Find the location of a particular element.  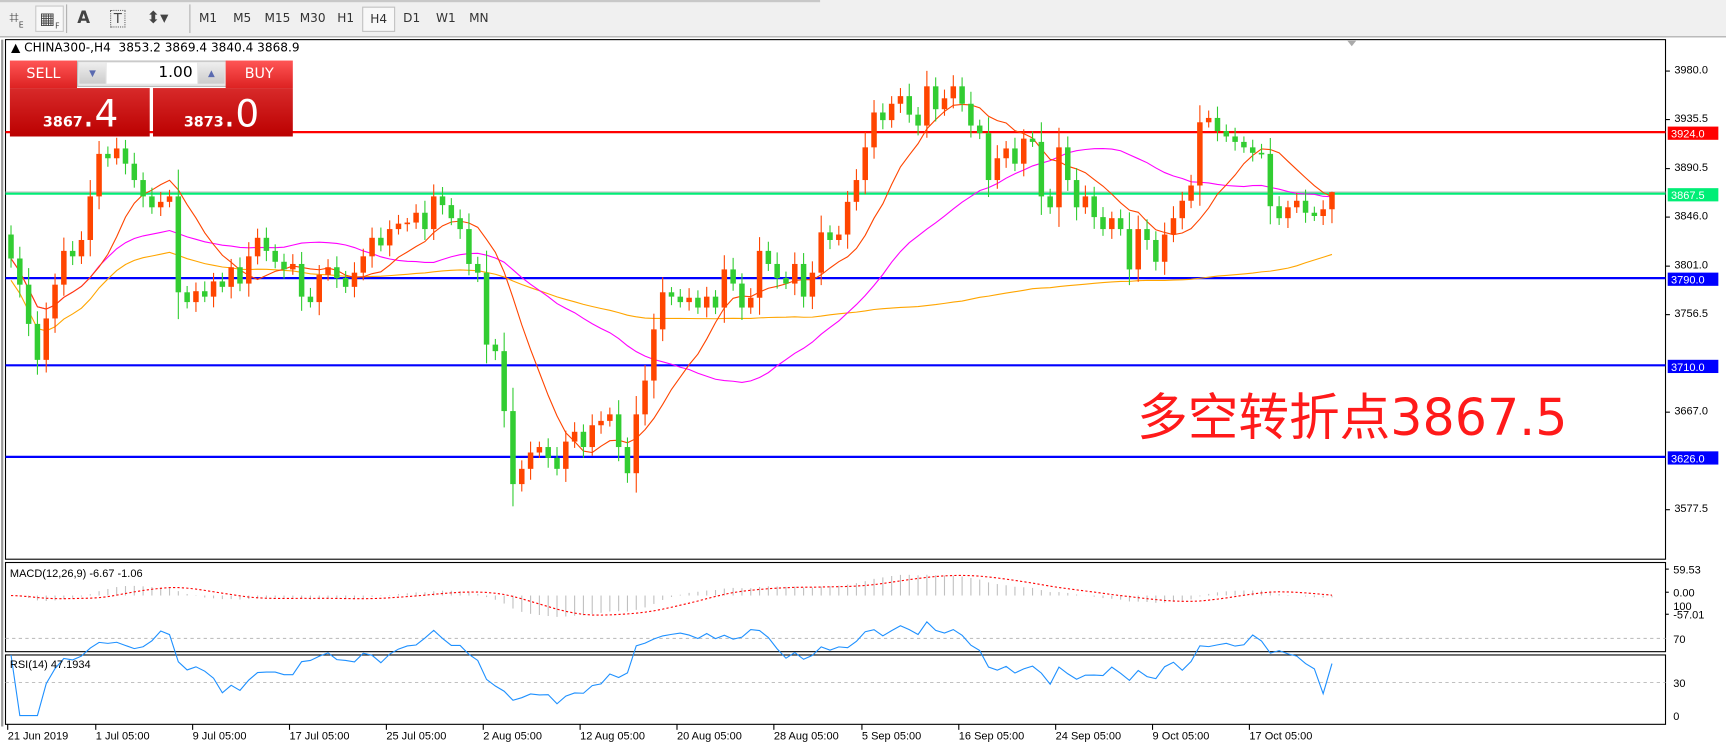

text-label-t-icon: T is located at coordinates (118, 18).